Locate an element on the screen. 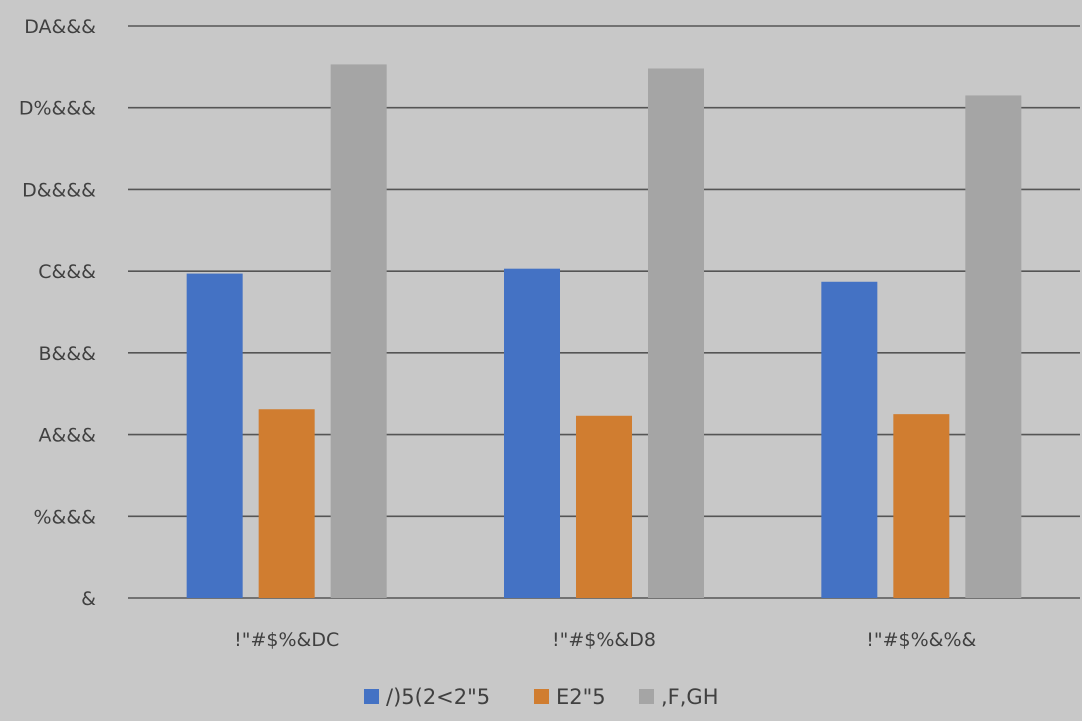 This screenshot has width=1082, height=721. legend: /)5(2<2"5 E2"5 ,F,GH is located at coordinates (541, 697).